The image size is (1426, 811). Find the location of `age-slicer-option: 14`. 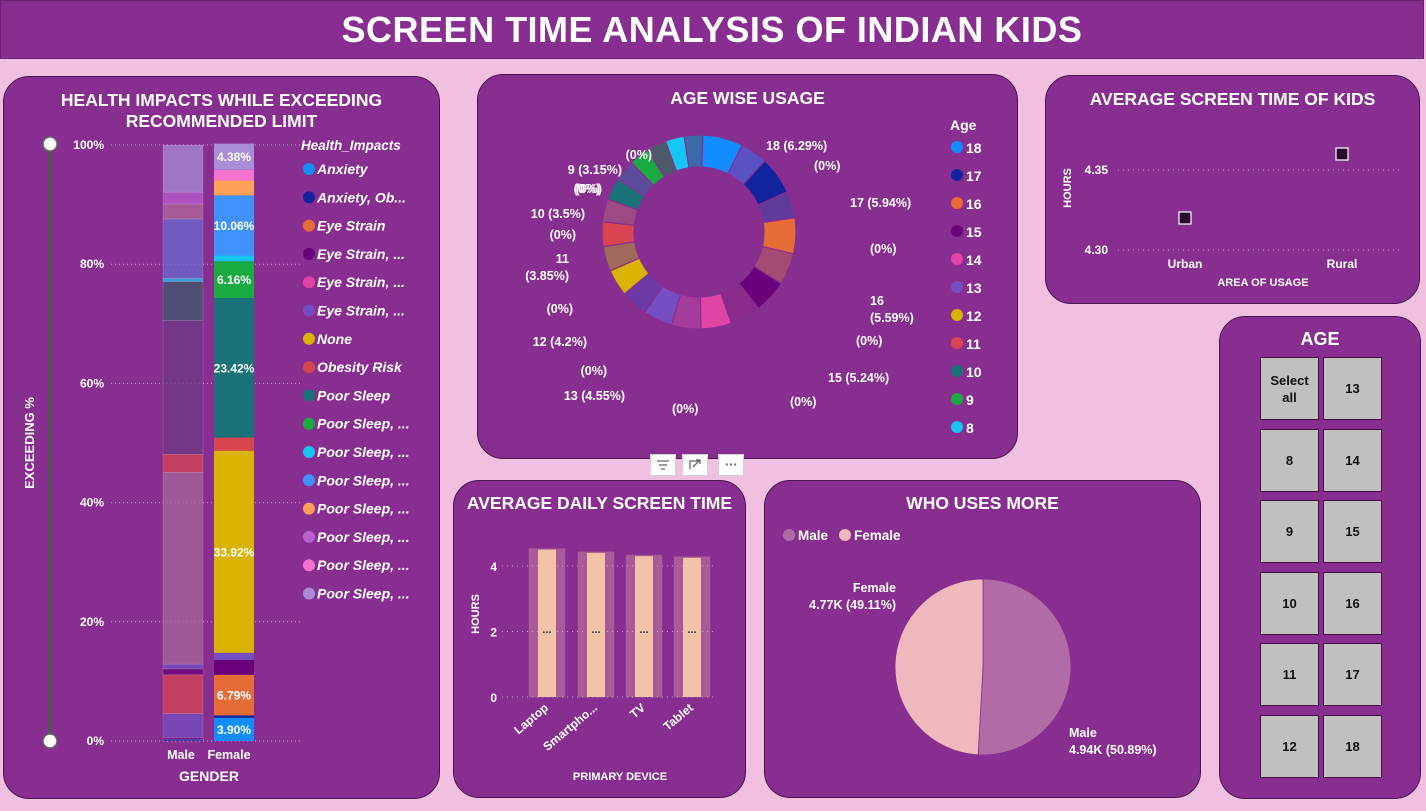

age-slicer-option: 14 is located at coordinates (1352, 460).